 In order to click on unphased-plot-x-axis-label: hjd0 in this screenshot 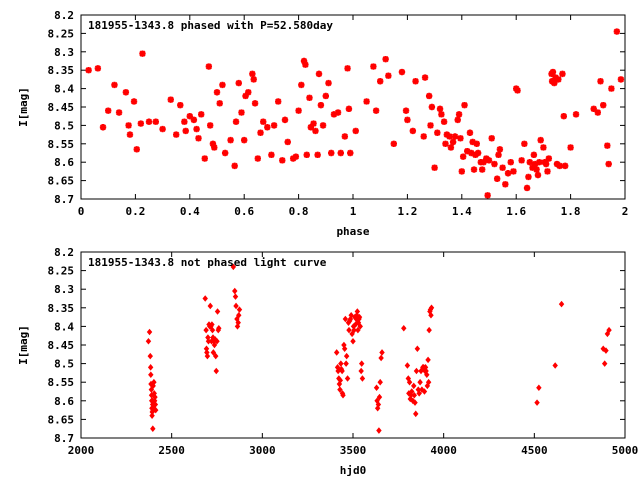, I will do `click(353, 470)`.